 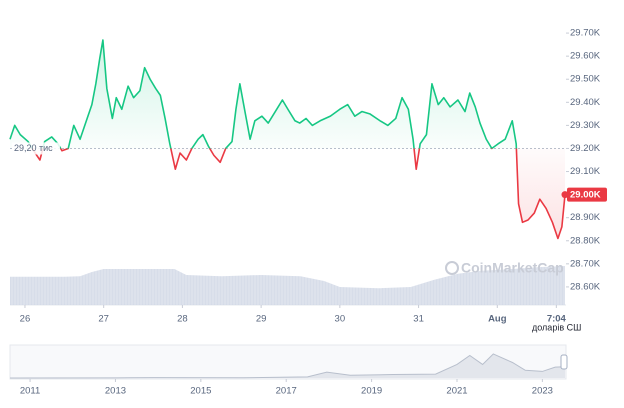 I want to click on navigator-tick-label: 2023, so click(x=542, y=391).